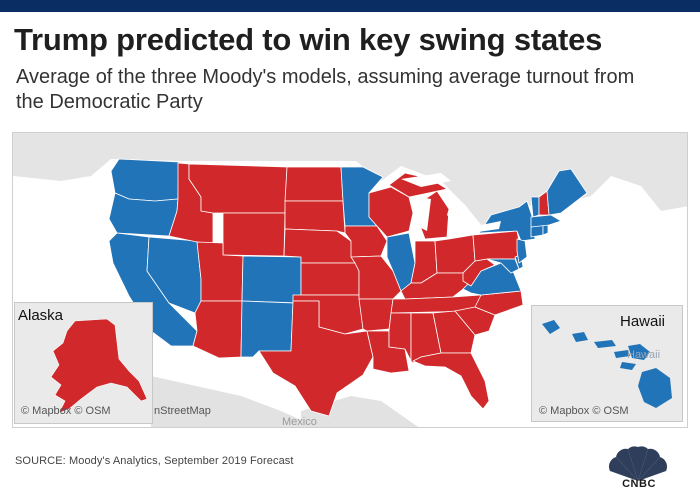  Describe the element at coordinates (350, 6) in the screenshot. I see `top-bar` at that location.